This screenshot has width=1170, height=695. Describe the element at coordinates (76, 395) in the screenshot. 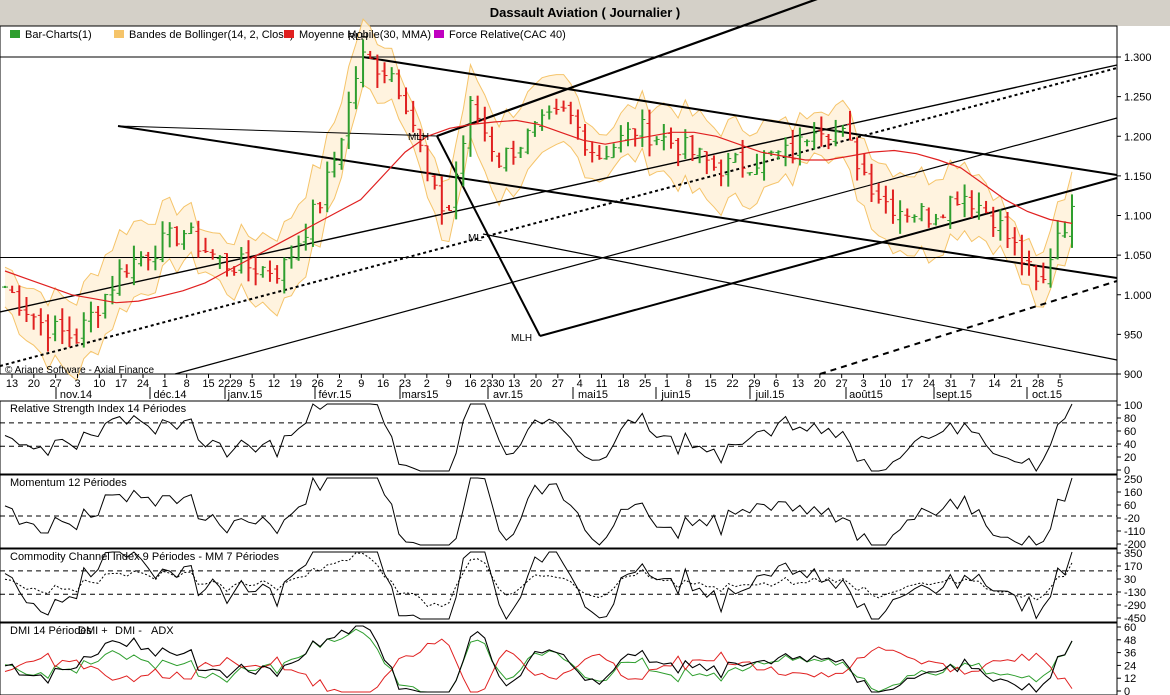

I see `x-month-label: nov.14` at that location.